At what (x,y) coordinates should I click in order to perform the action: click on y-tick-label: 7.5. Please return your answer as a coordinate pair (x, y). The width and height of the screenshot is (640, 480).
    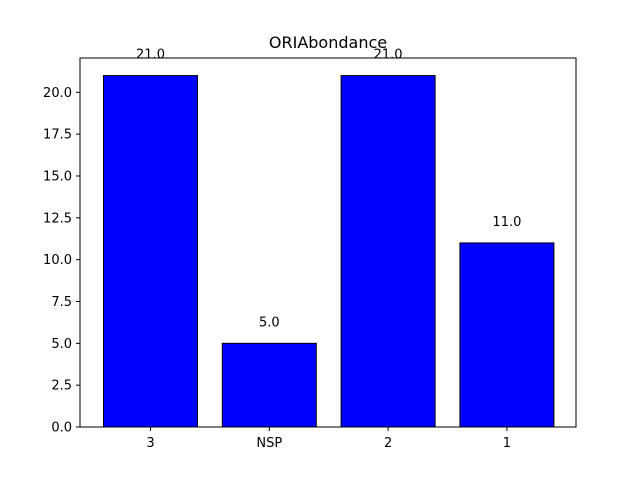
    Looking at the image, I should click on (61, 302).